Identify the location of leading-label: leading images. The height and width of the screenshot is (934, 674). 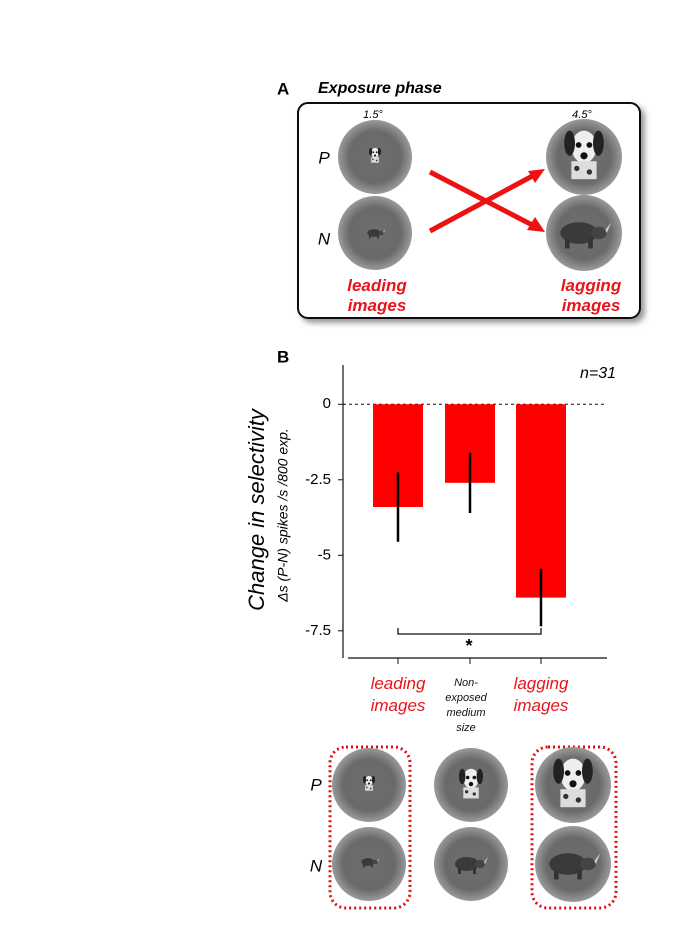
(377, 295).